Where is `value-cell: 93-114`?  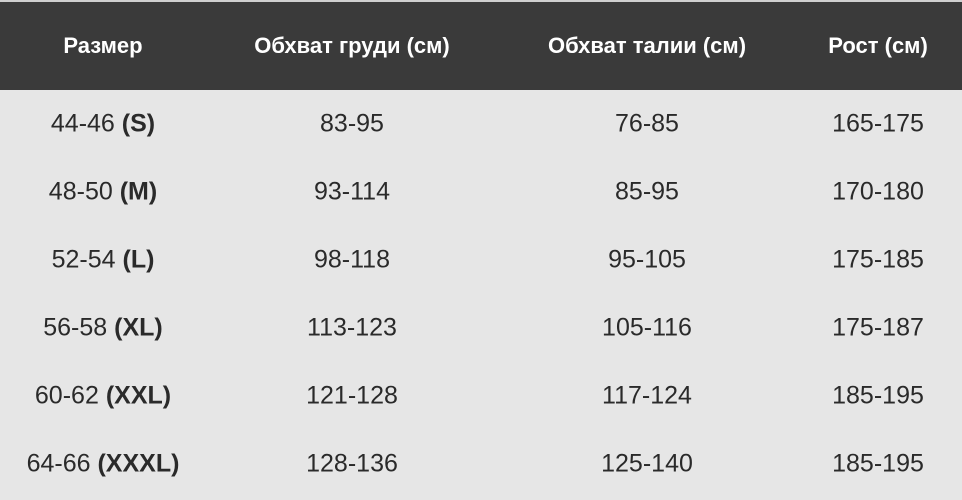 value-cell: 93-114 is located at coordinates (352, 191).